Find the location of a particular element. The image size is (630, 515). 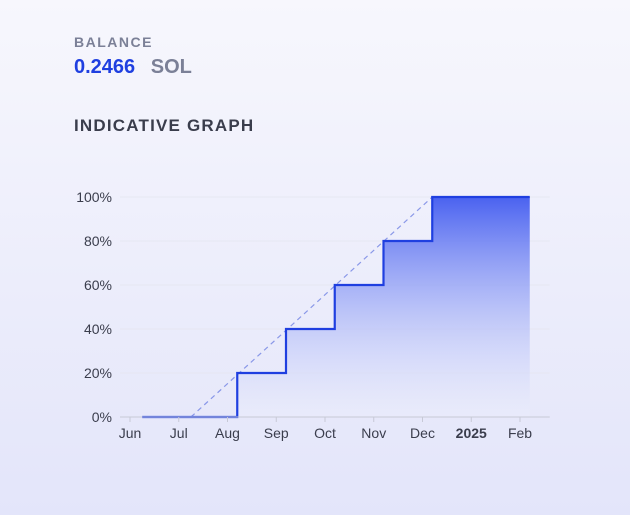

x-tick-label: Jul is located at coordinates (179, 433).